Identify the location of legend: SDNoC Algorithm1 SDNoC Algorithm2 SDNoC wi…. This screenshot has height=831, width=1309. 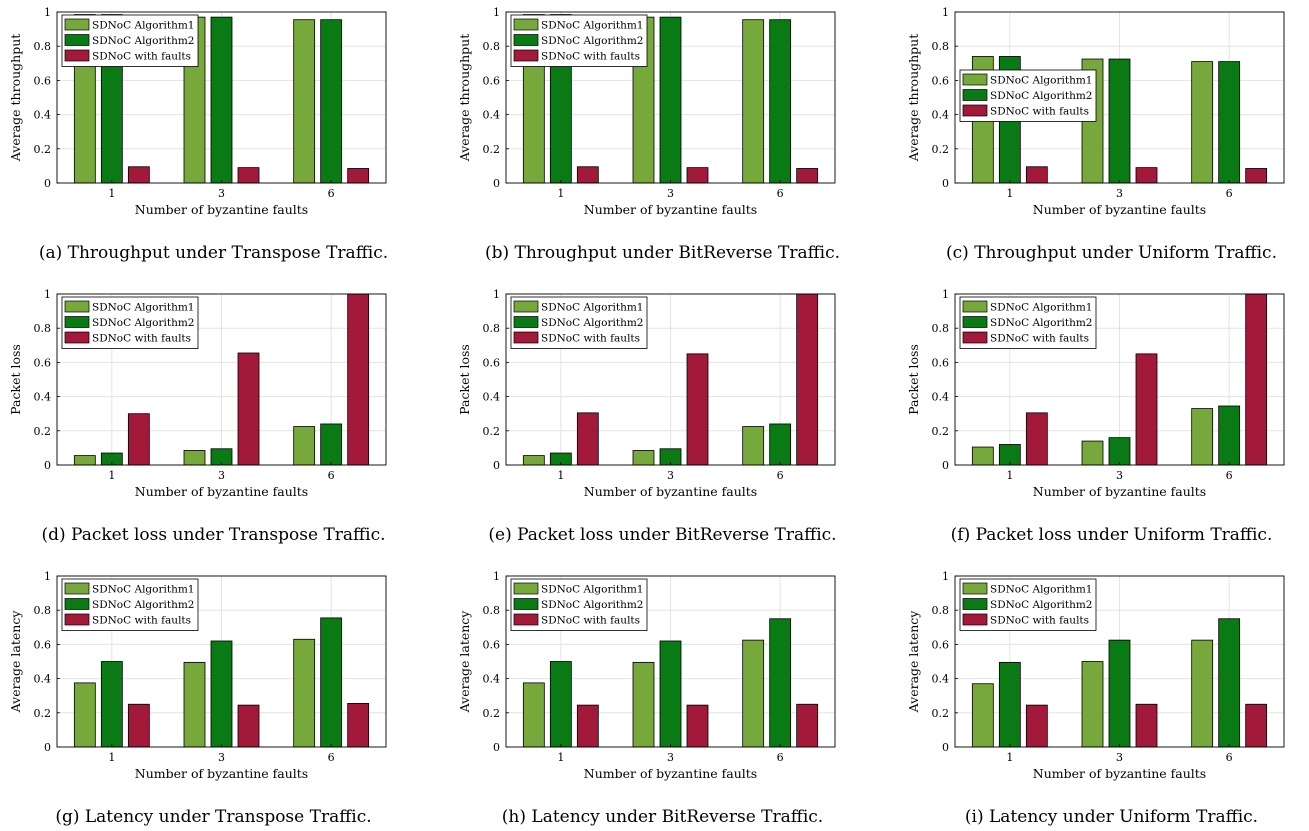
(1028, 322).